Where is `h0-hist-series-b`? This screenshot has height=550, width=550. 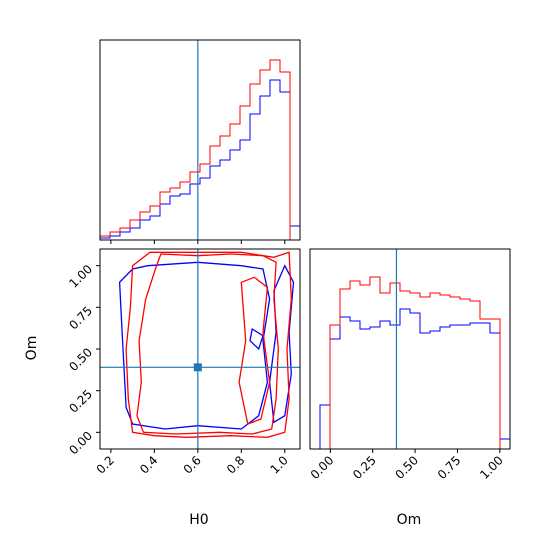 h0-hist-series-b is located at coordinates (200, 159).